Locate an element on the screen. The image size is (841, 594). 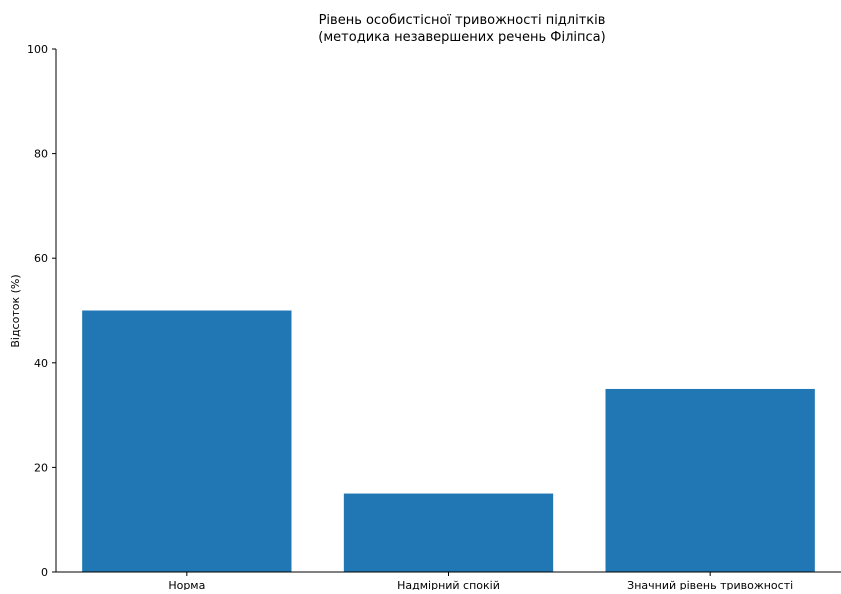
x-tick-label: Значний рівень тривожності is located at coordinates (710, 584).